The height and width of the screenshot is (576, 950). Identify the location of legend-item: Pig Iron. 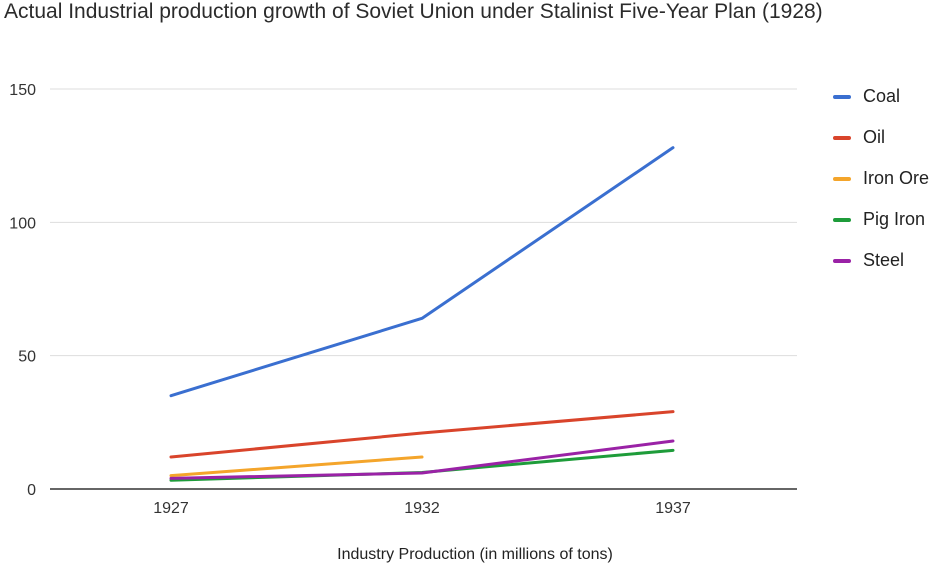
(881, 219).